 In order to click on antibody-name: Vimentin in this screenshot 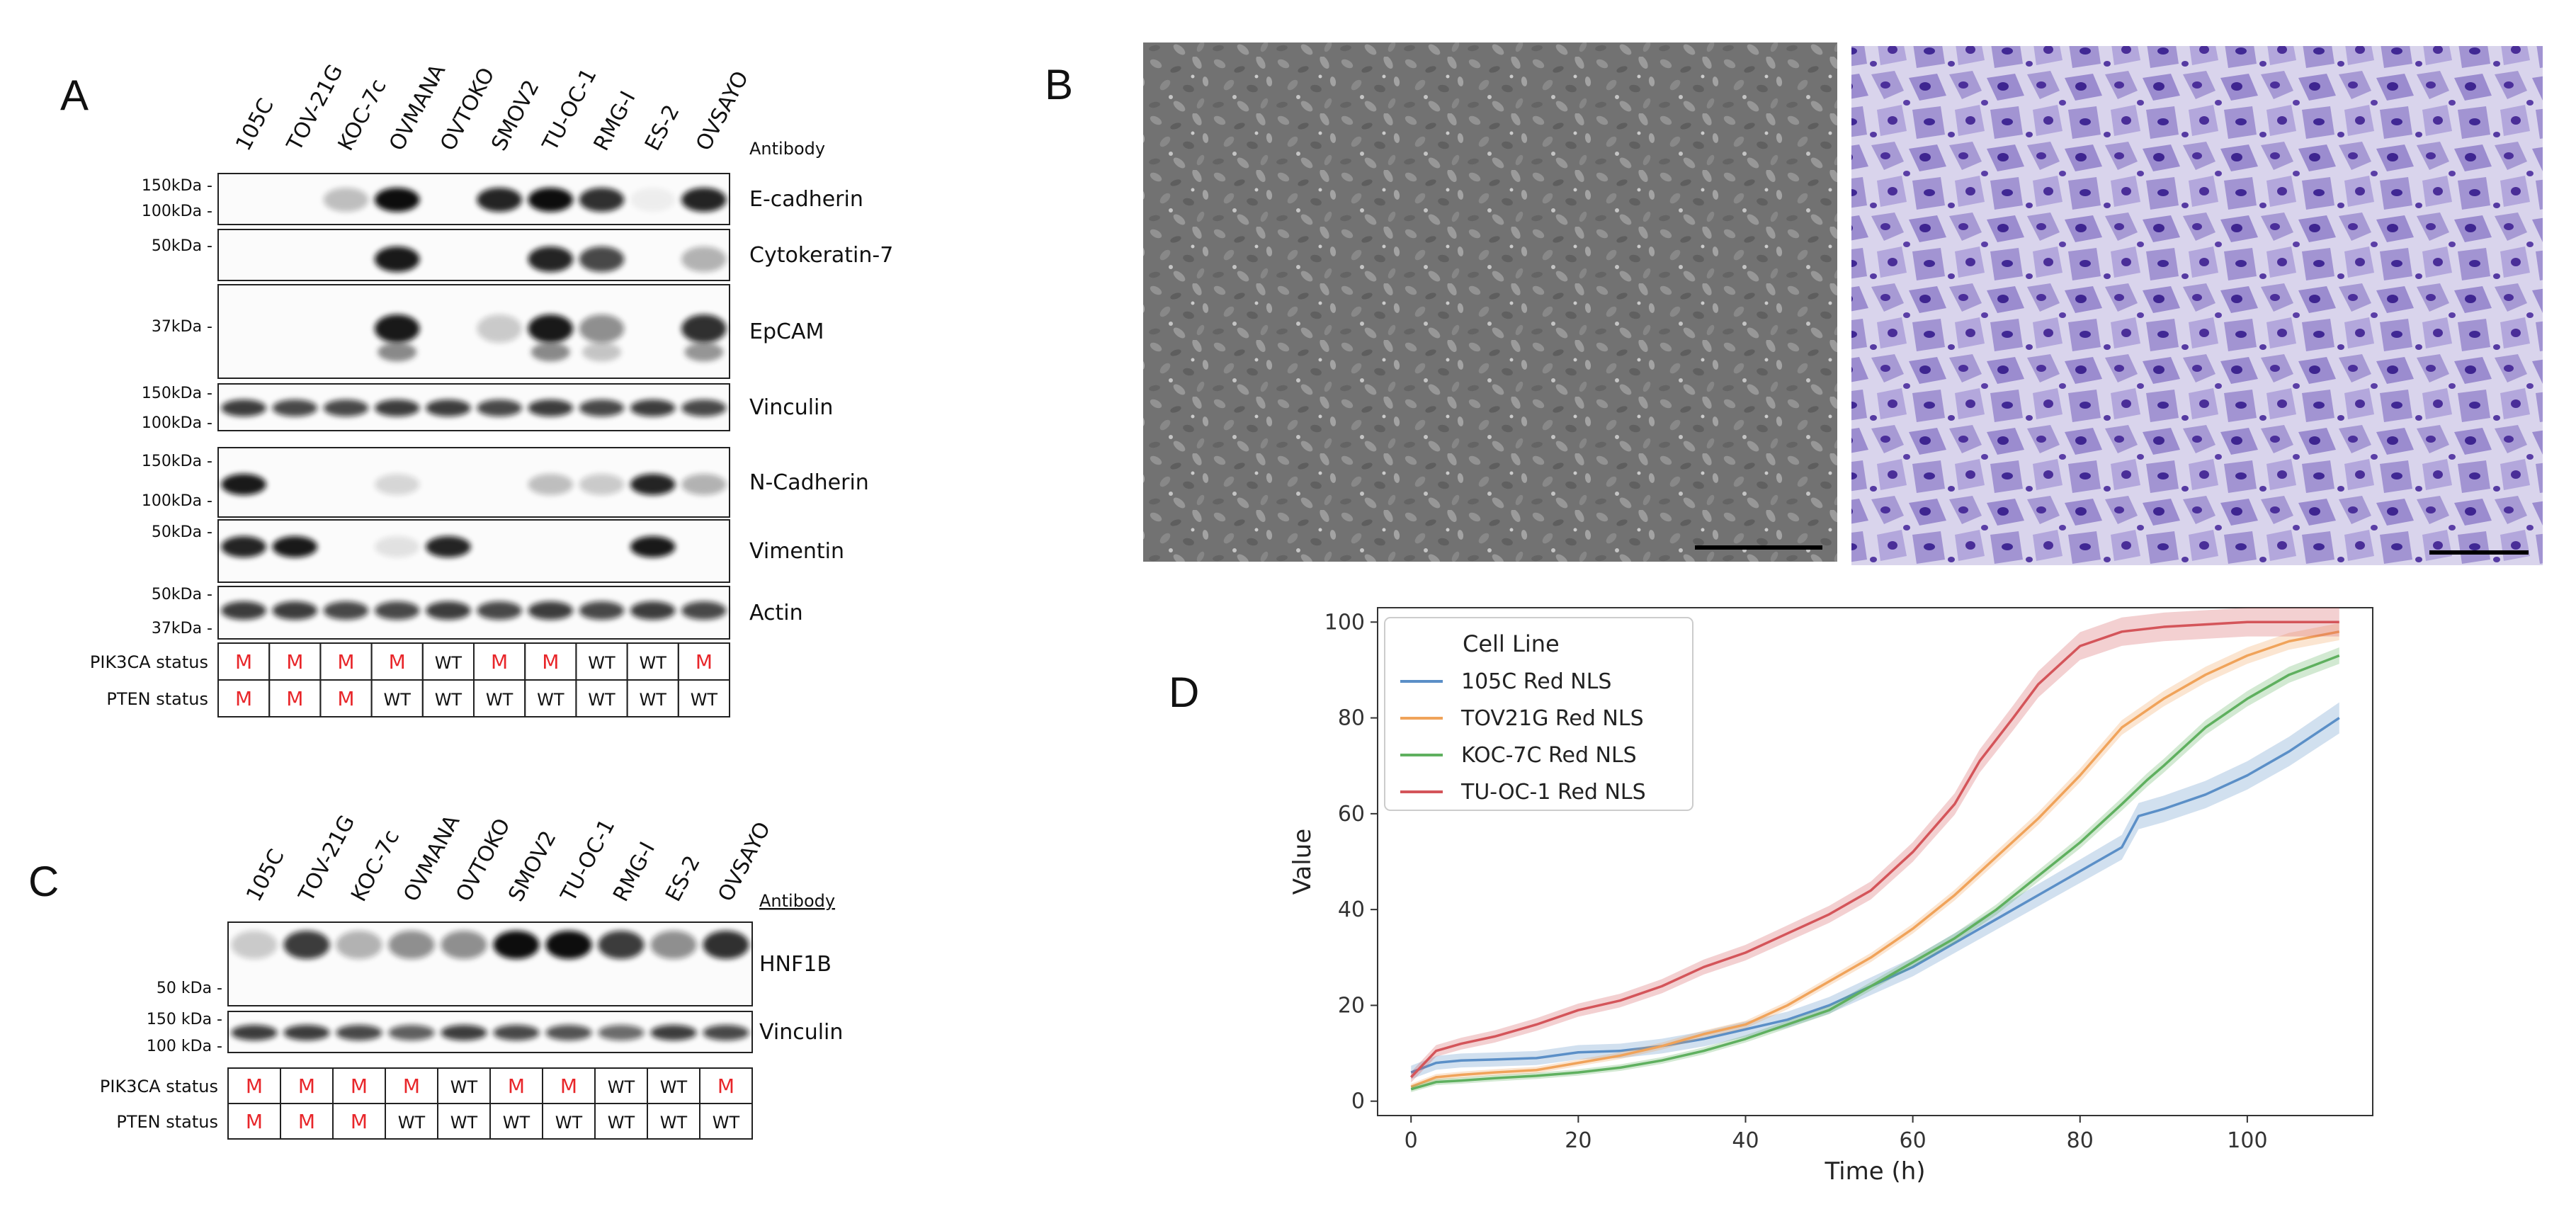, I will do `click(796, 551)`.